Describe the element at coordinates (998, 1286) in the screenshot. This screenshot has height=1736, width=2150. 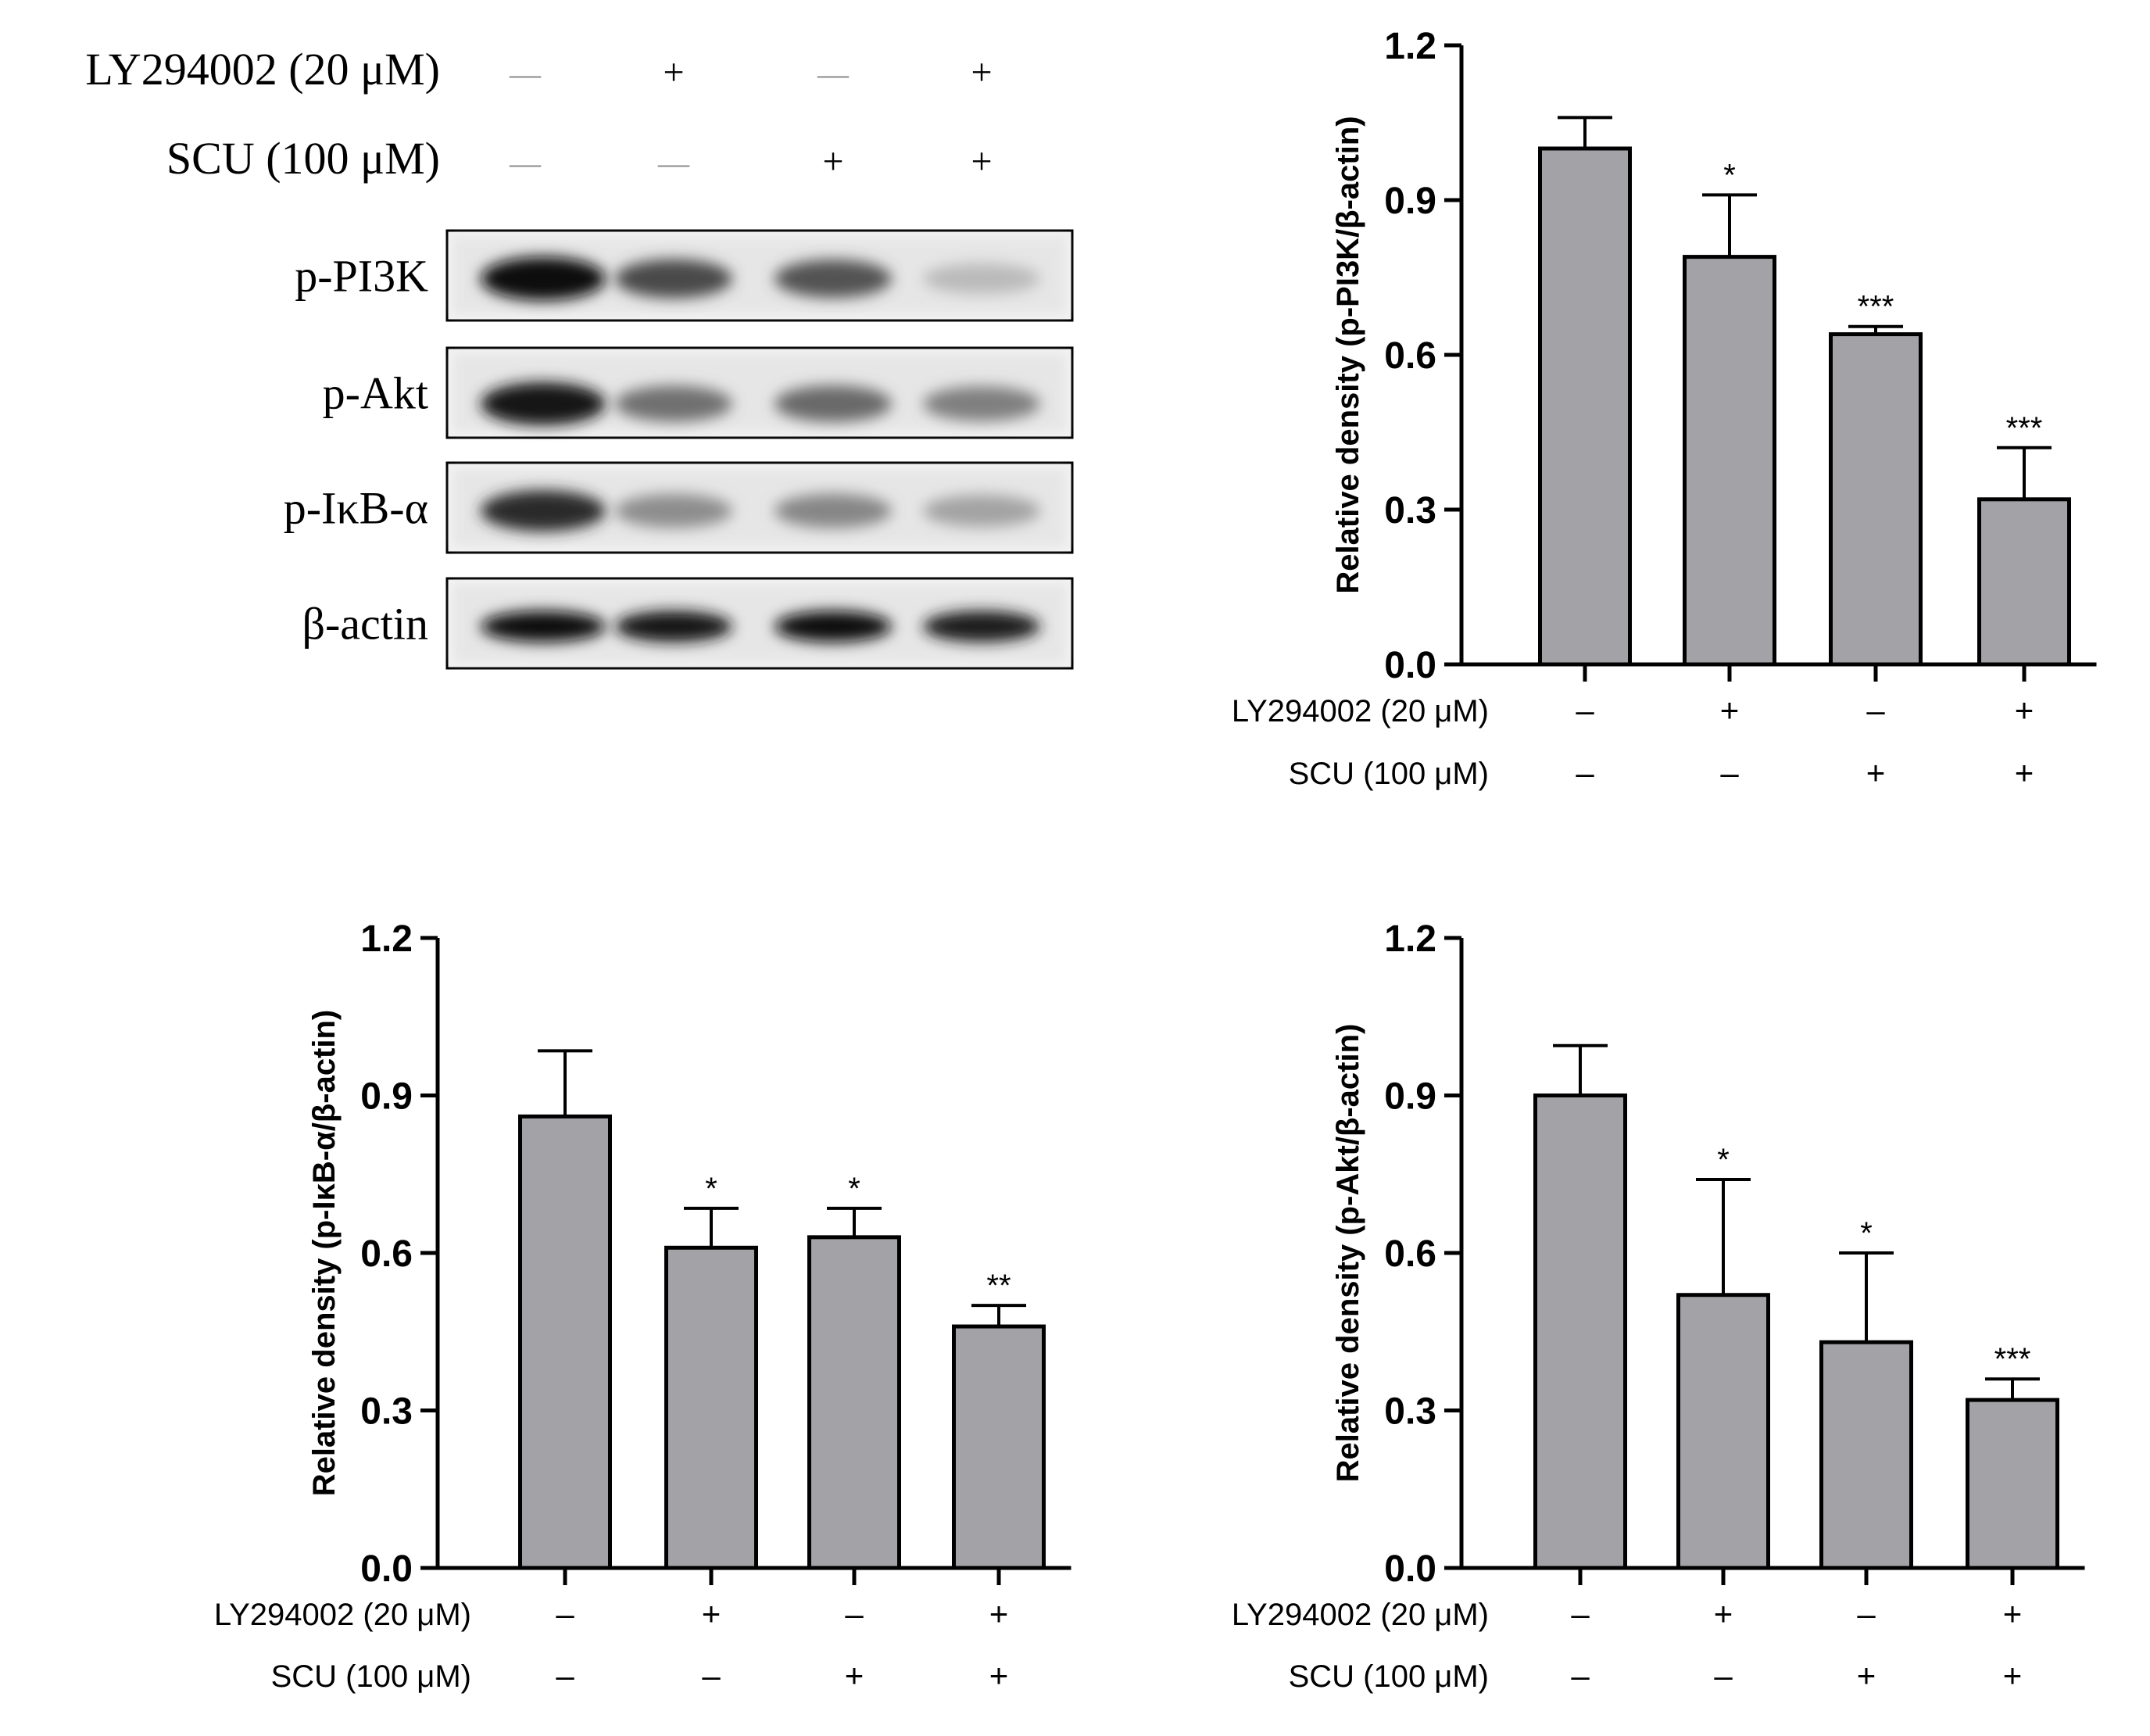
I see `significance-label: **` at that location.